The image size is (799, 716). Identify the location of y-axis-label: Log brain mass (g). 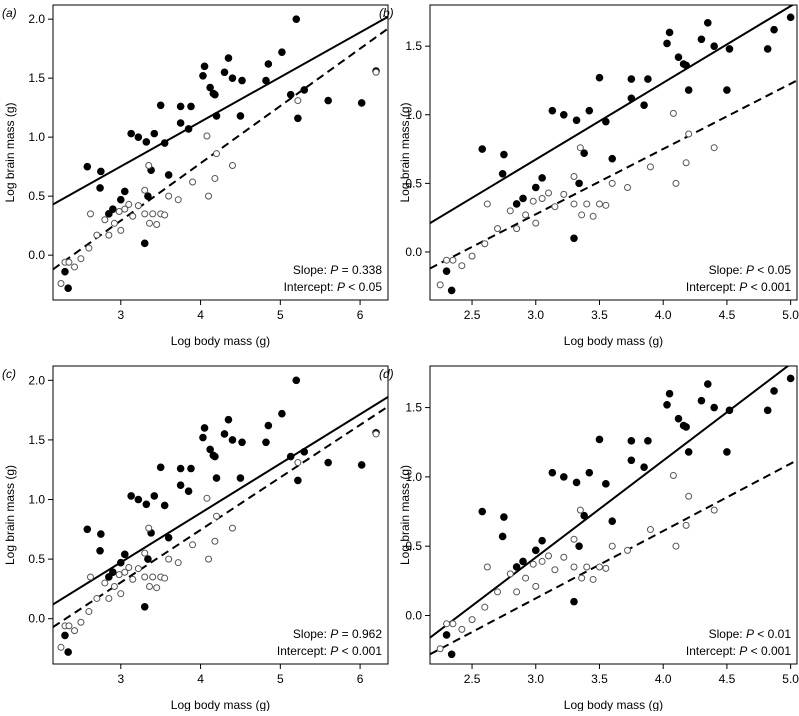
(10, 152).